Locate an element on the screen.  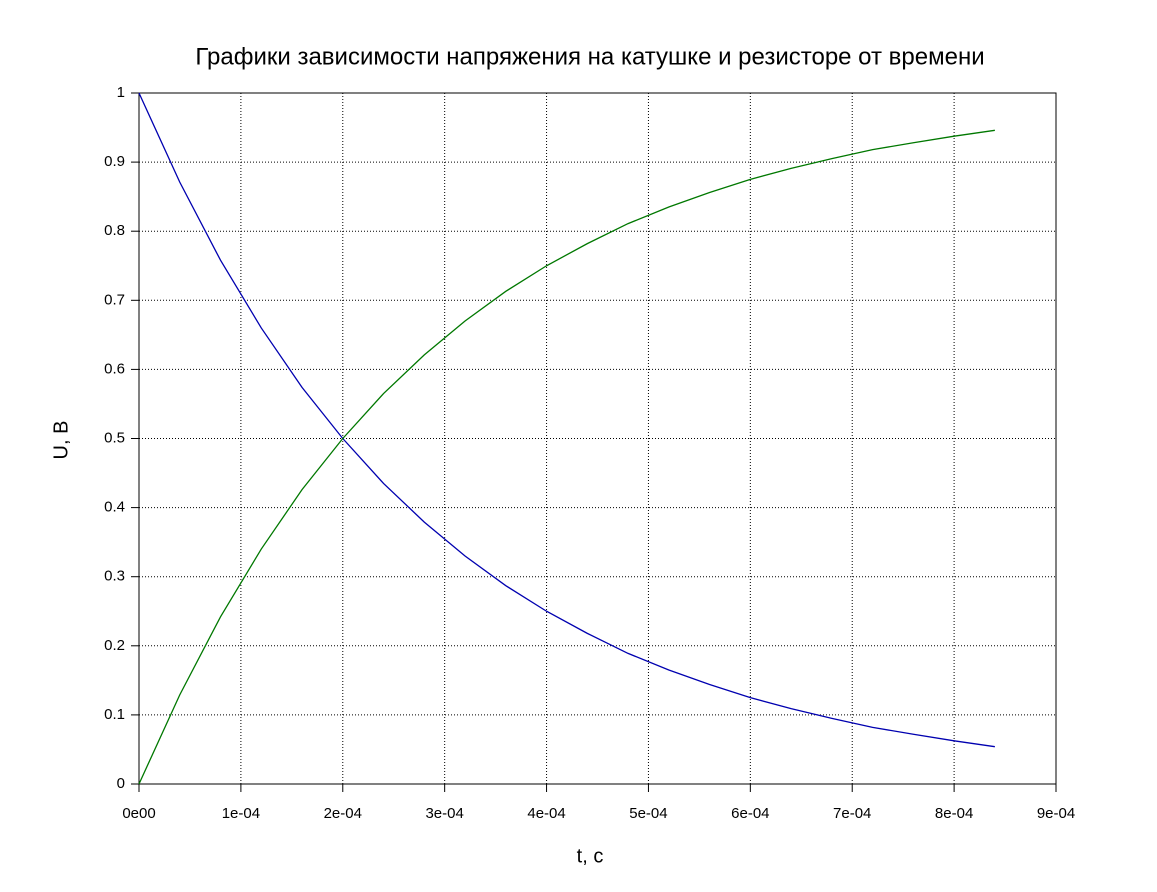
y-tick-label: 0.7 is located at coordinates (114, 299).